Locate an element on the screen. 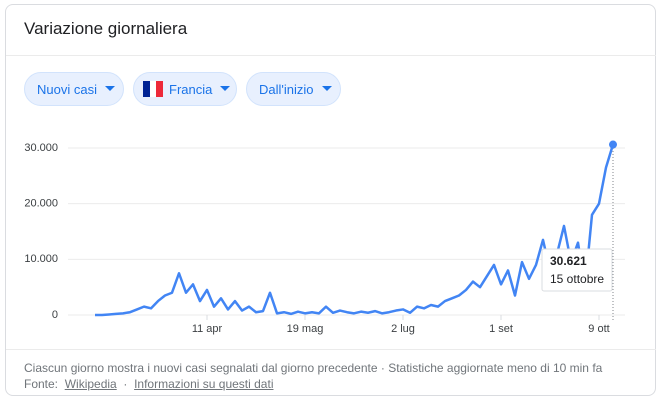 The image size is (663, 404). y-tick-label: 0 is located at coordinates (55, 315).